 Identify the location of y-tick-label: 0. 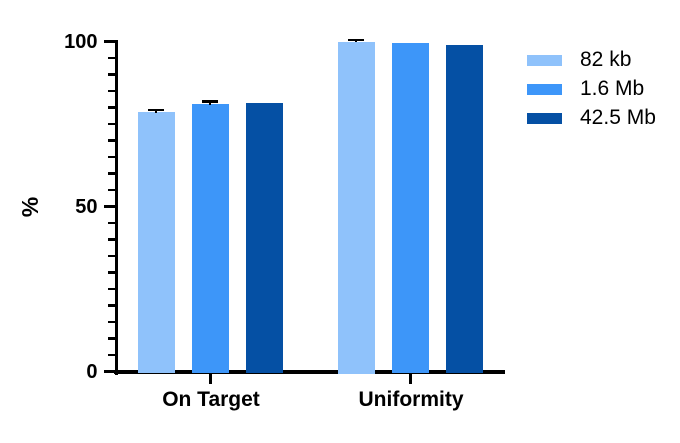
(92, 371).